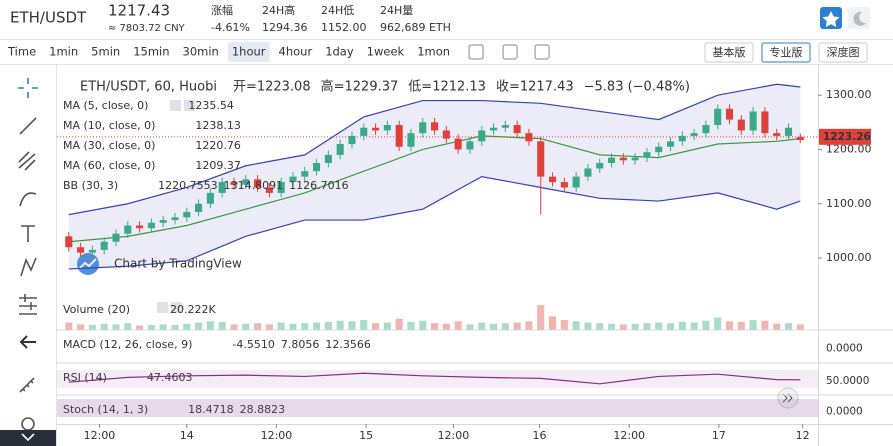  What do you see at coordinates (372, 87) in the screenshot?
I see `ohlc-value: 1229.37` at bounding box center [372, 87].